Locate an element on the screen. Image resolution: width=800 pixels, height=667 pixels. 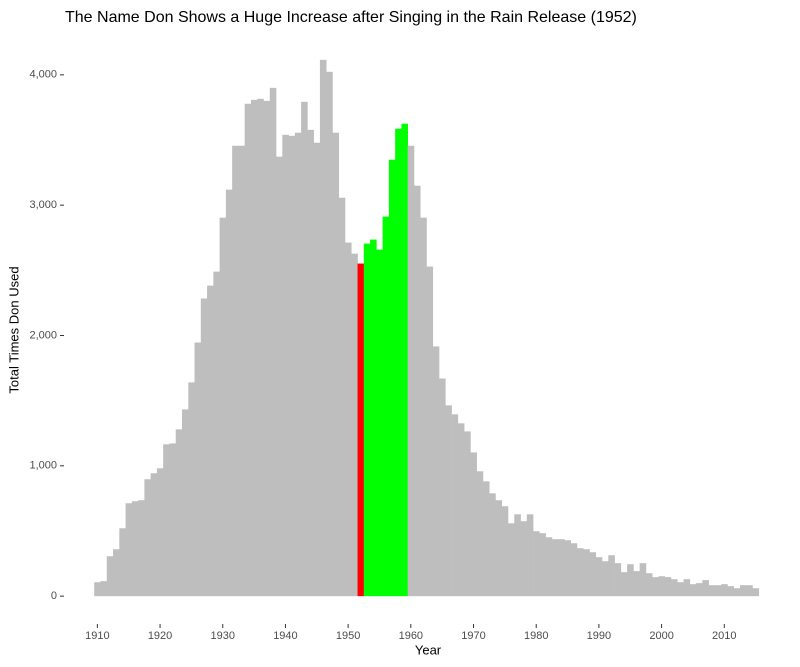
y-tick-label: 4,000 is located at coordinates (43, 75).